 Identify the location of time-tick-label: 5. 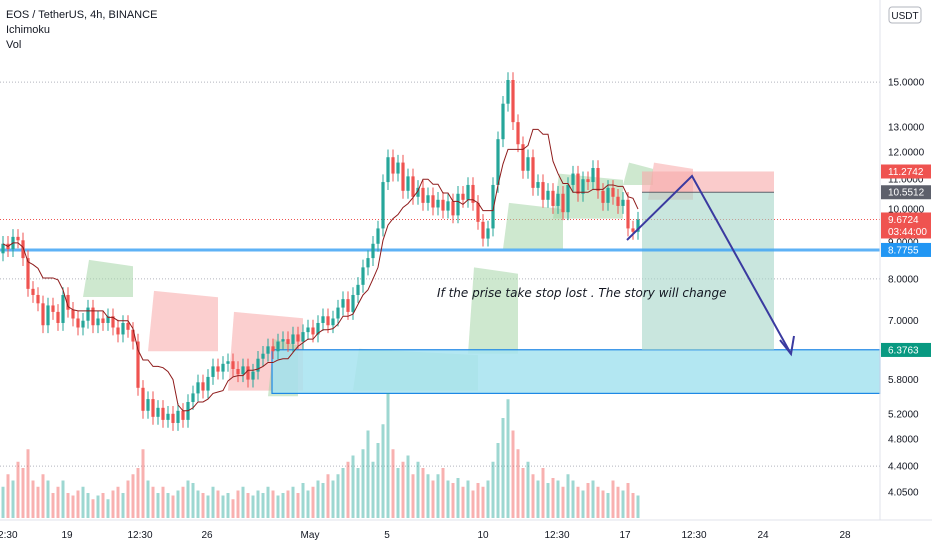
(387, 535).